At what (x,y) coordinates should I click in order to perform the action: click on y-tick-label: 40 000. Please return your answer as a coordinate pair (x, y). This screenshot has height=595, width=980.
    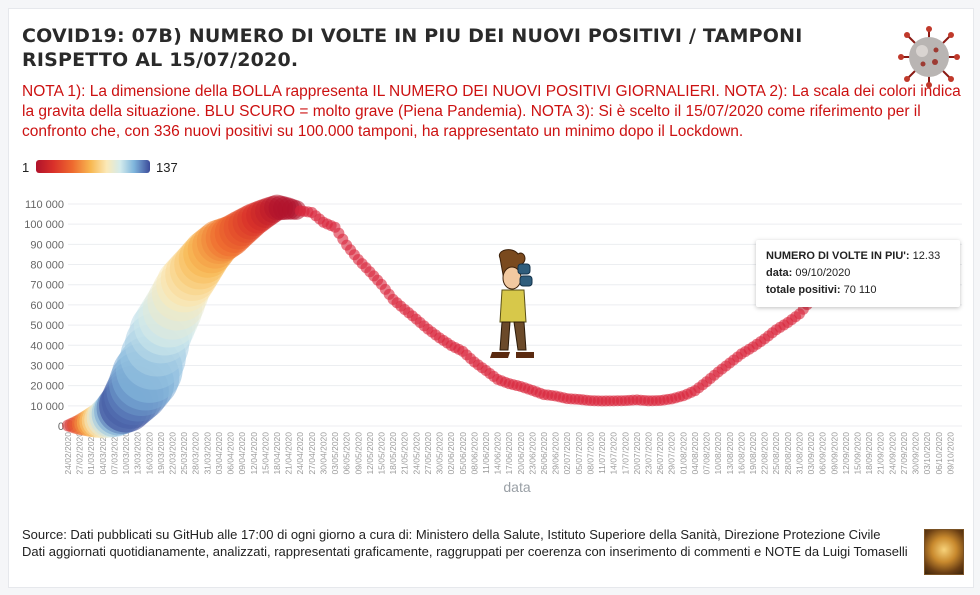
    Looking at the image, I should click on (47, 346).